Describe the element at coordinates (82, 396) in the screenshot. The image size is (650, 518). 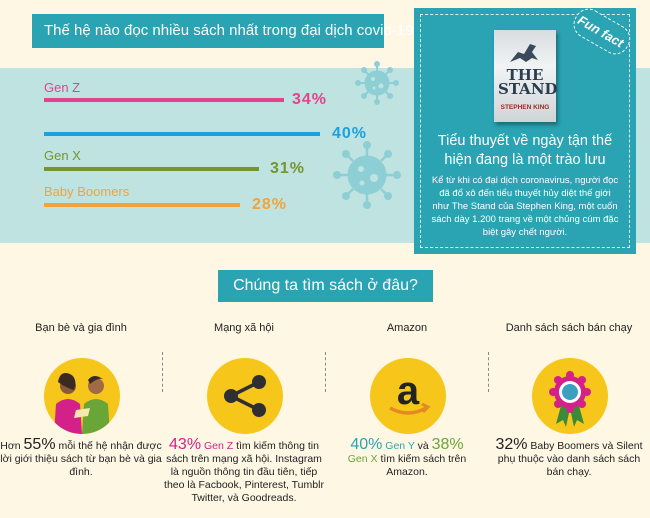
I see `friends-icon` at that location.